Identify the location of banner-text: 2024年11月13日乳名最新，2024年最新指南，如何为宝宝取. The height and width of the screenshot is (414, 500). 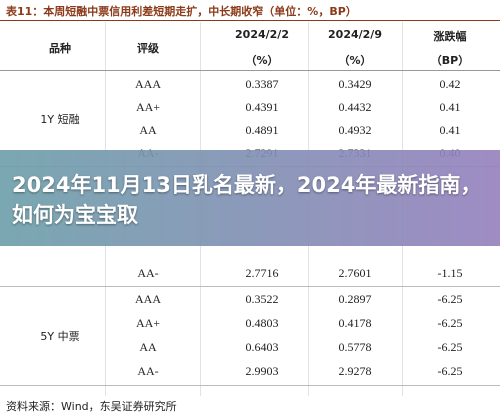
(247, 200).